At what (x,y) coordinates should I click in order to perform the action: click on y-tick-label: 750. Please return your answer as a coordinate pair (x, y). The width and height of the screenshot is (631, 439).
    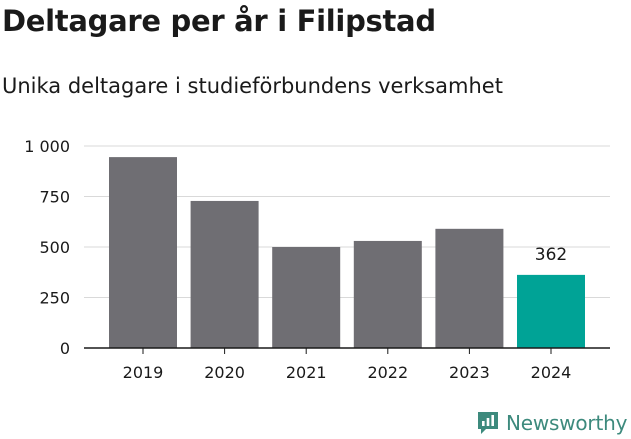
    Looking at the image, I should click on (54, 197).